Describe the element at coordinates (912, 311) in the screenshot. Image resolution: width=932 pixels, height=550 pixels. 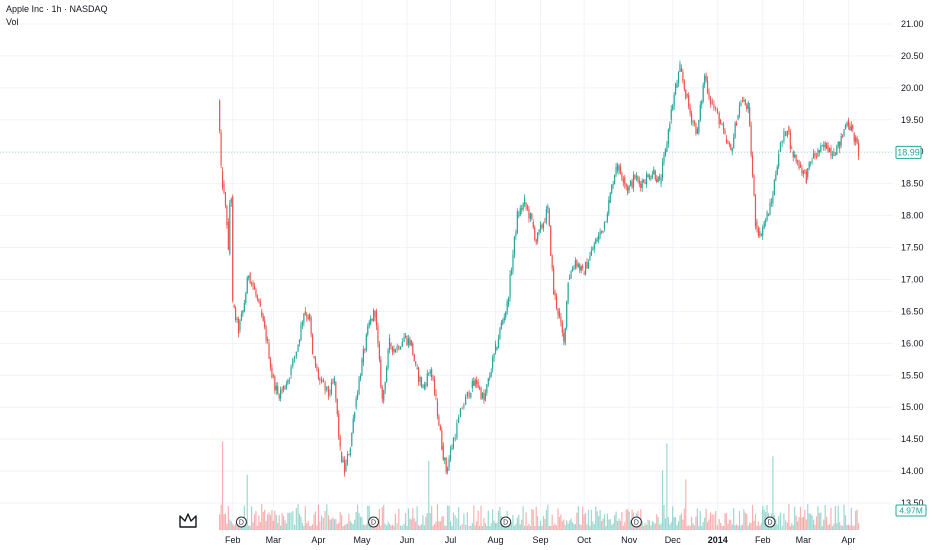
I see `y-tick-label: 16.50` at that location.